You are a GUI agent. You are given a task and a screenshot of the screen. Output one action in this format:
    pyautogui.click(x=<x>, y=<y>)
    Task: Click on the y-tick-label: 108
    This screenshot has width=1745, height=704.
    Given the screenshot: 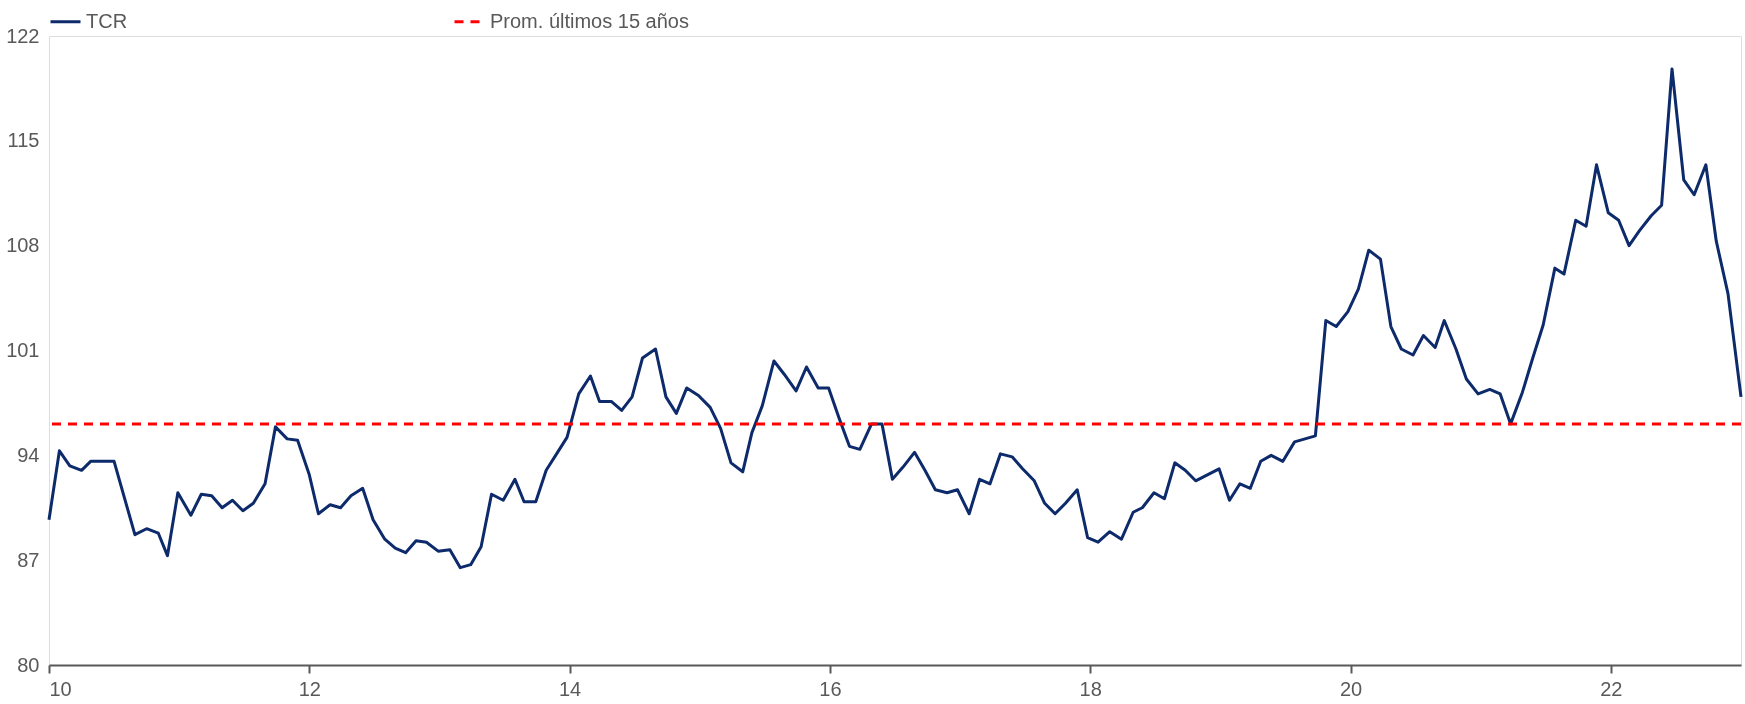 What is the action you would take?
    pyautogui.click(x=23, y=245)
    